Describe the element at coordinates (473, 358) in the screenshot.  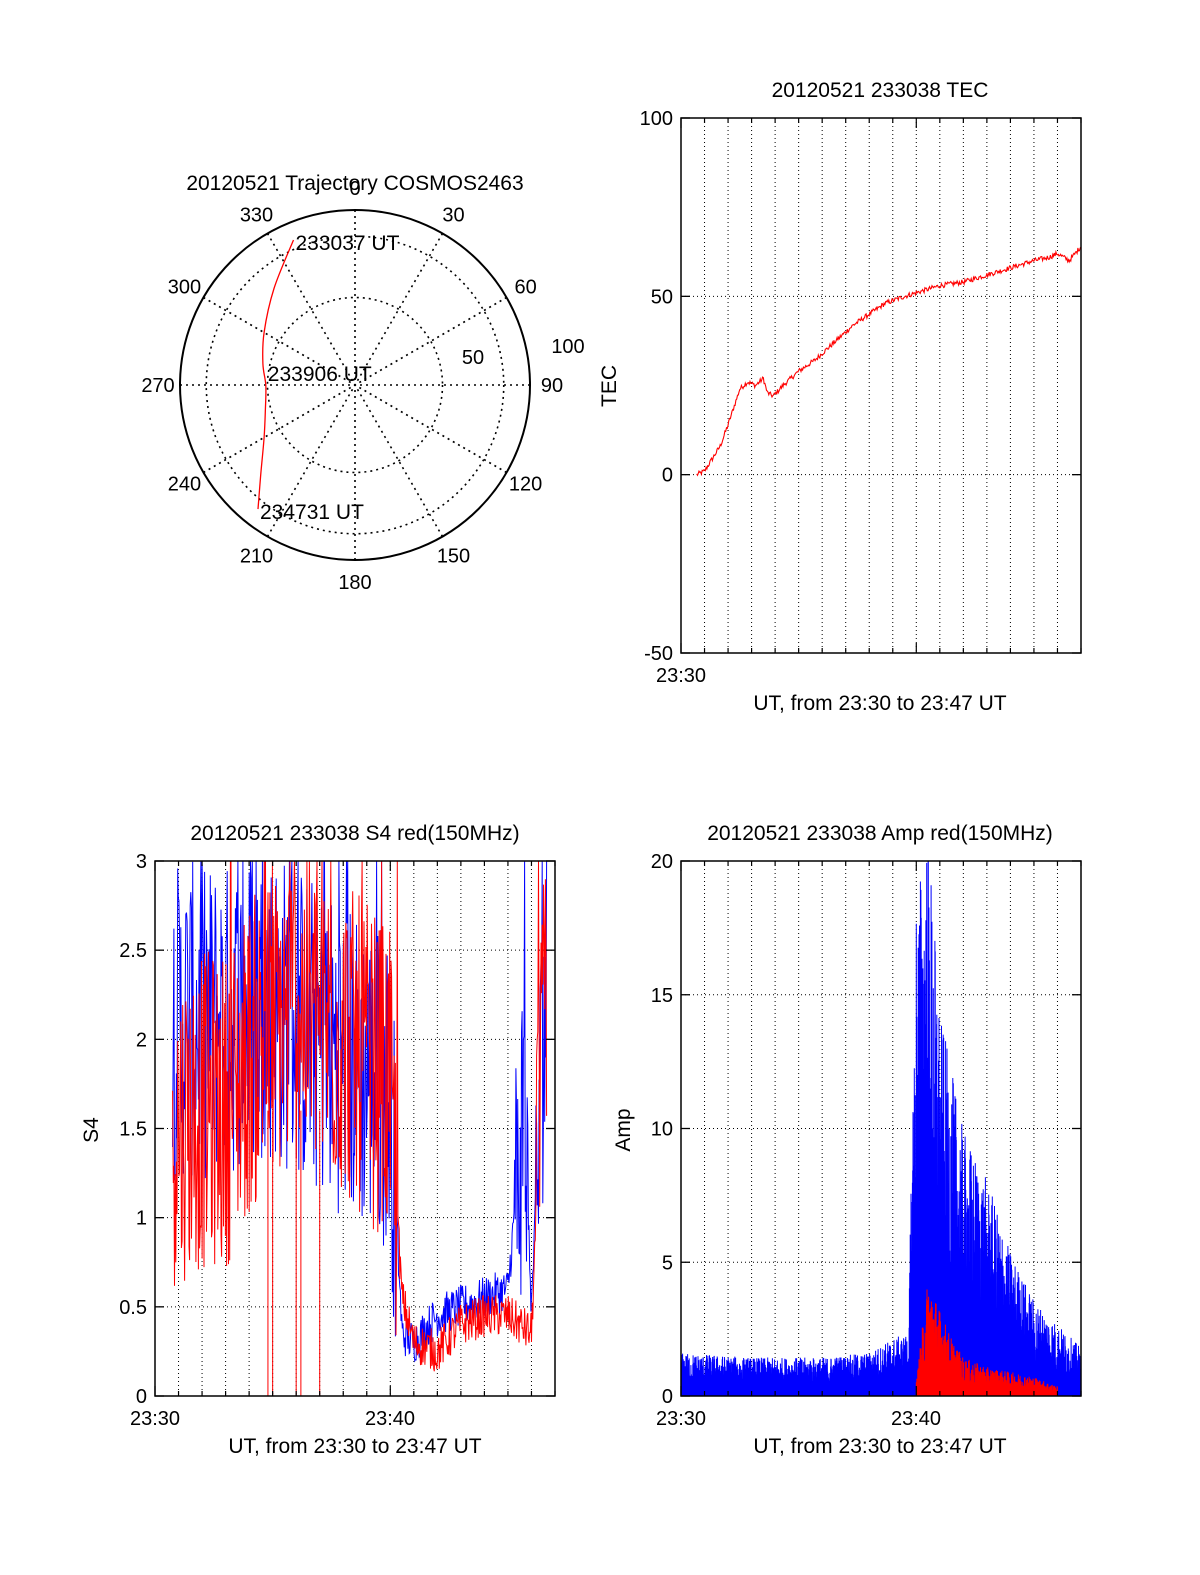
I see `radial-label-50: 50` at that location.